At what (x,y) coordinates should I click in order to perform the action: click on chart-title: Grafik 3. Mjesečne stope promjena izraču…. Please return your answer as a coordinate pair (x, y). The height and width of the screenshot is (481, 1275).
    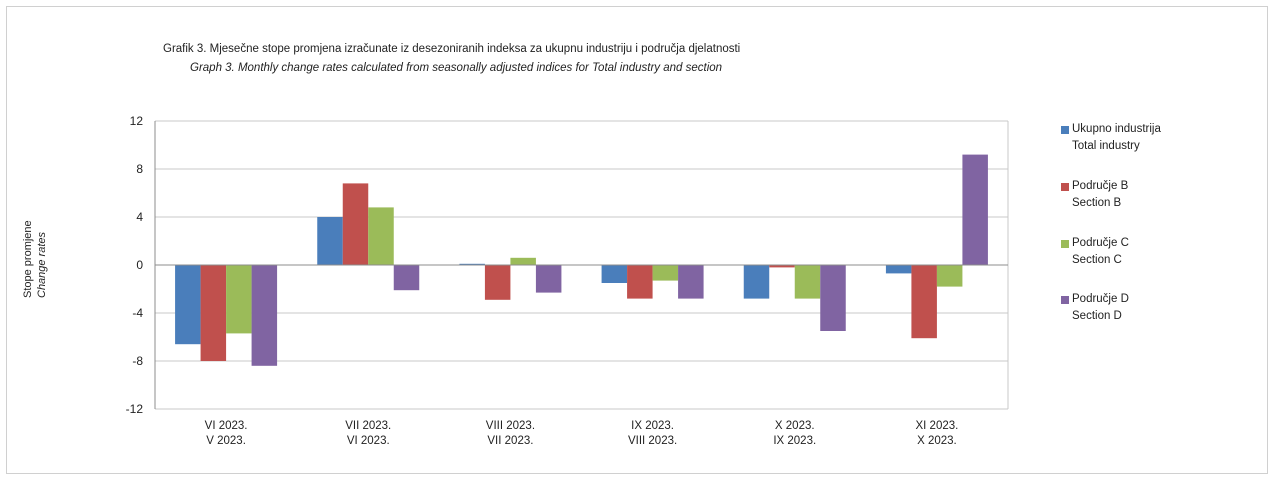
    Looking at the image, I should click on (452, 49).